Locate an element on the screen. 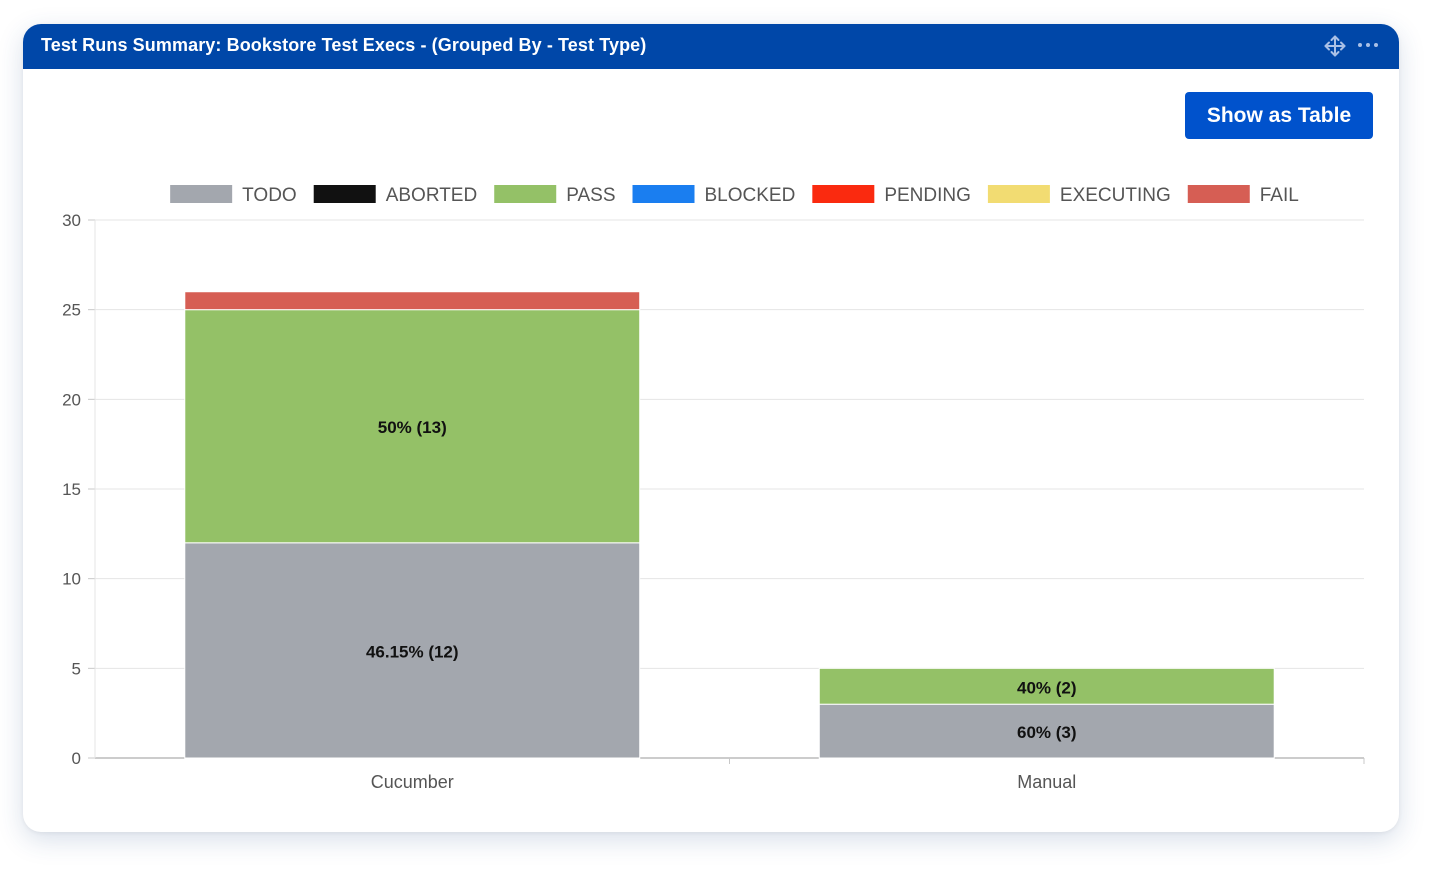  more-options-icon is located at coordinates (1368, 46).